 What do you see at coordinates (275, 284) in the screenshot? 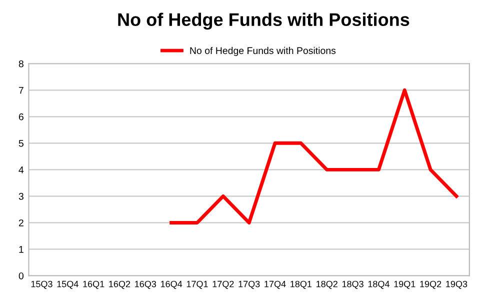
I see `x-tick-label: 17Q4` at bounding box center [275, 284].